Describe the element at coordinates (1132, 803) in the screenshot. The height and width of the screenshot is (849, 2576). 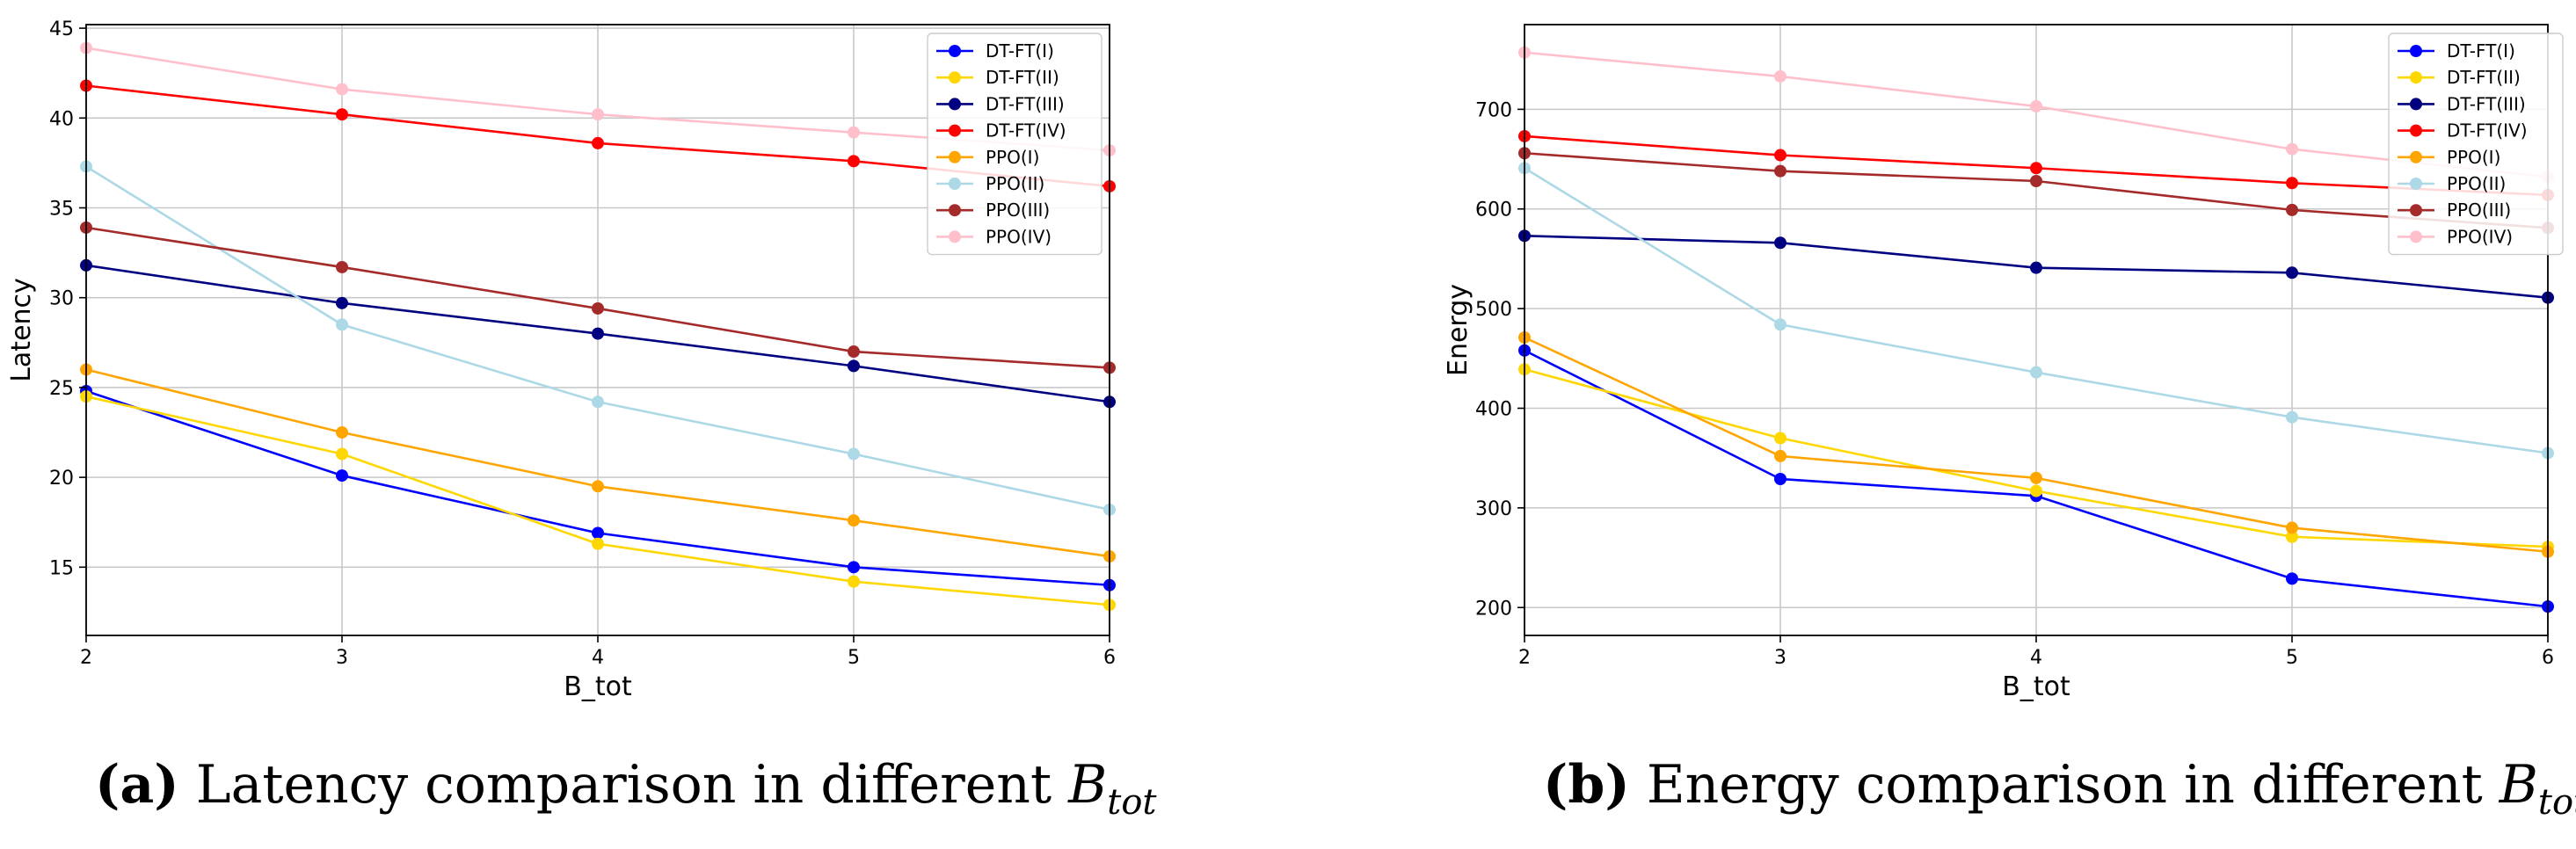
I see `caption-a-subscript: tot` at that location.